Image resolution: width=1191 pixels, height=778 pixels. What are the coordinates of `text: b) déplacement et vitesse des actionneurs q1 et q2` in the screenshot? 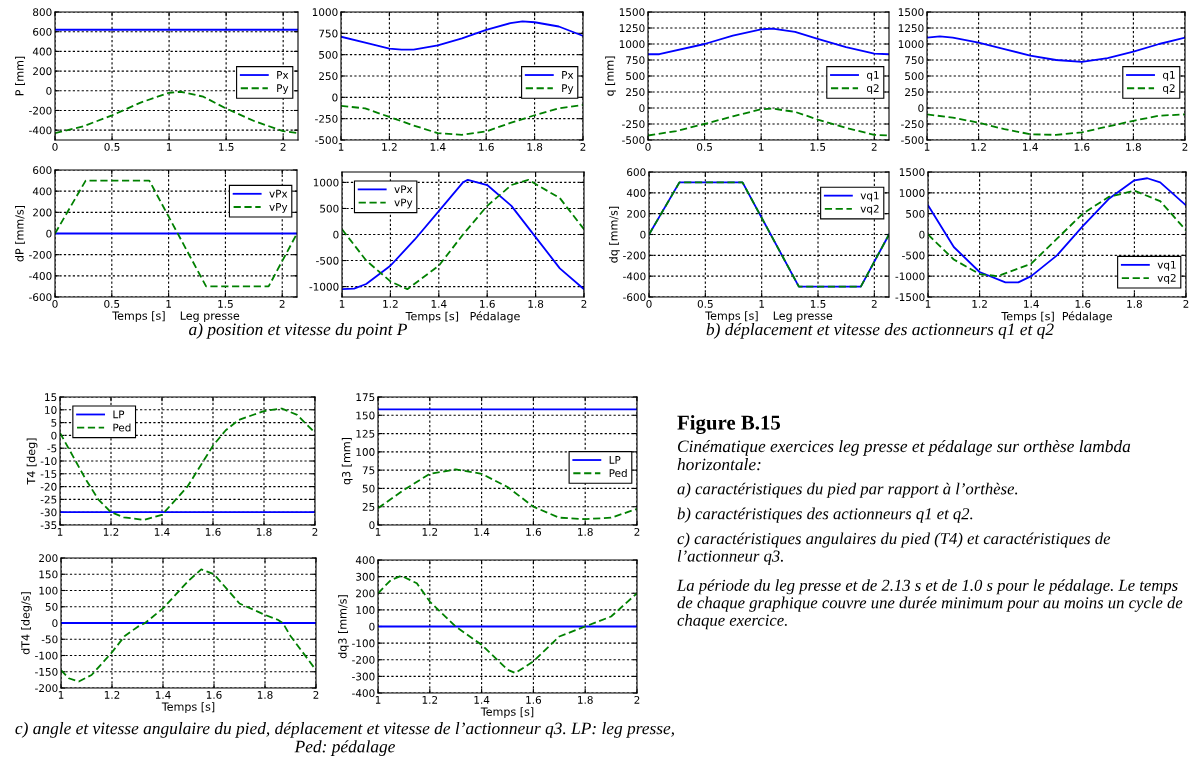 It's located at (880, 331).